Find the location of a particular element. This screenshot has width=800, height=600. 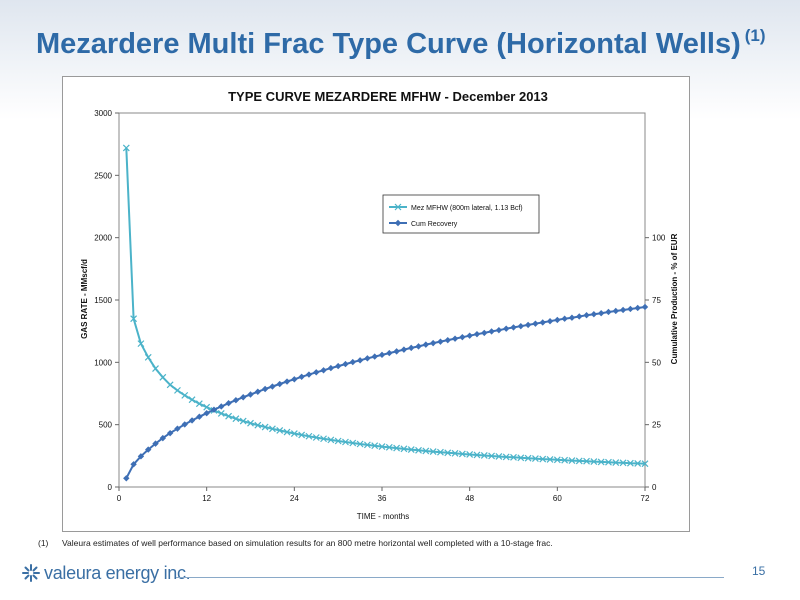

page-number: 15 is located at coordinates (759, 571).